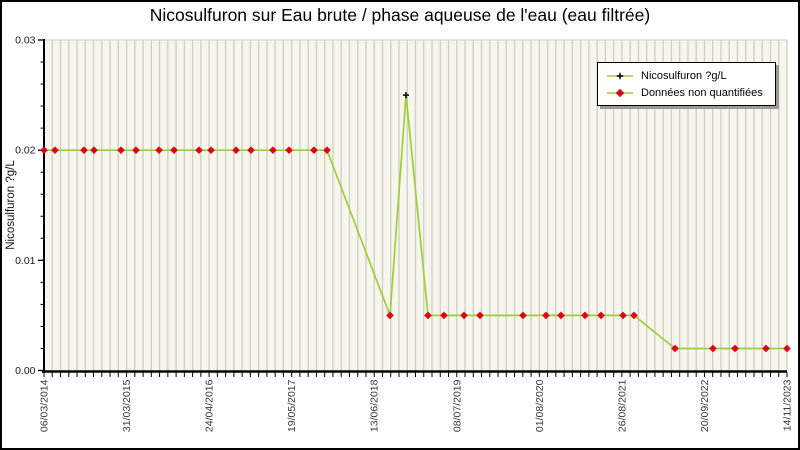  I want to click on legend-item-quantified: Nicosulfuron ?g/L, so click(684, 75).